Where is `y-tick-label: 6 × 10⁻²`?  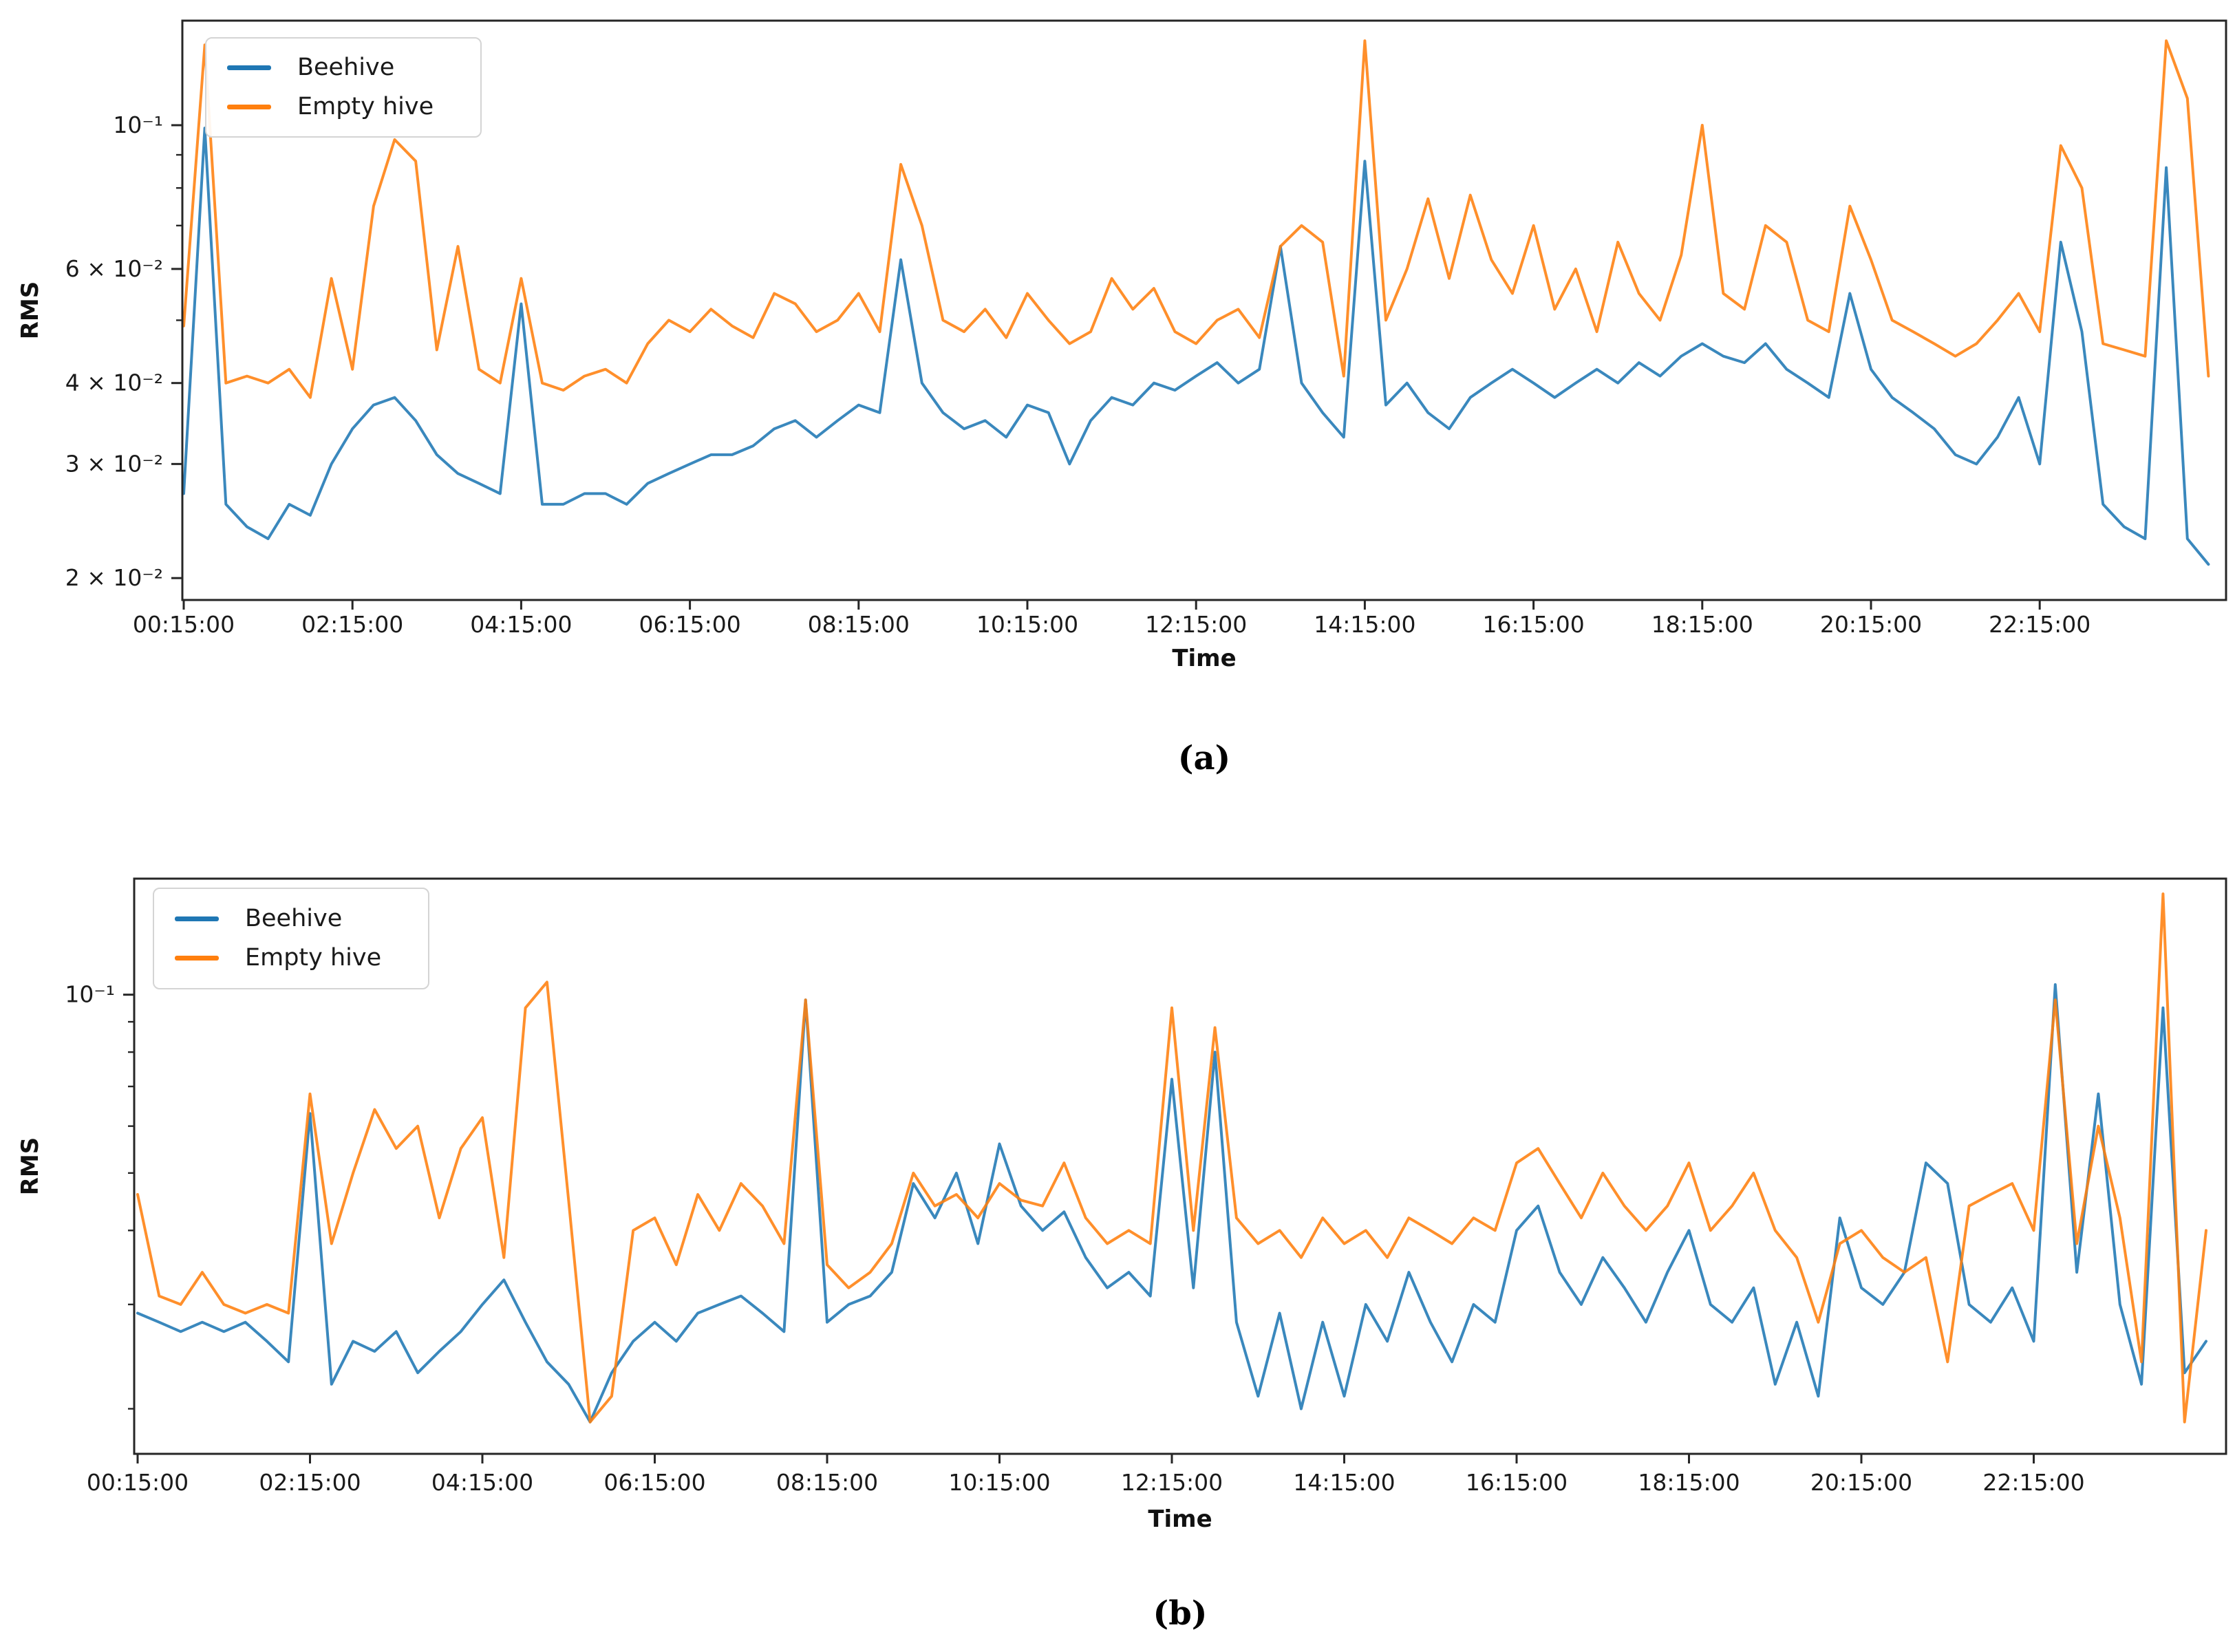 y-tick-label: 6 × 10⁻² is located at coordinates (114, 268).